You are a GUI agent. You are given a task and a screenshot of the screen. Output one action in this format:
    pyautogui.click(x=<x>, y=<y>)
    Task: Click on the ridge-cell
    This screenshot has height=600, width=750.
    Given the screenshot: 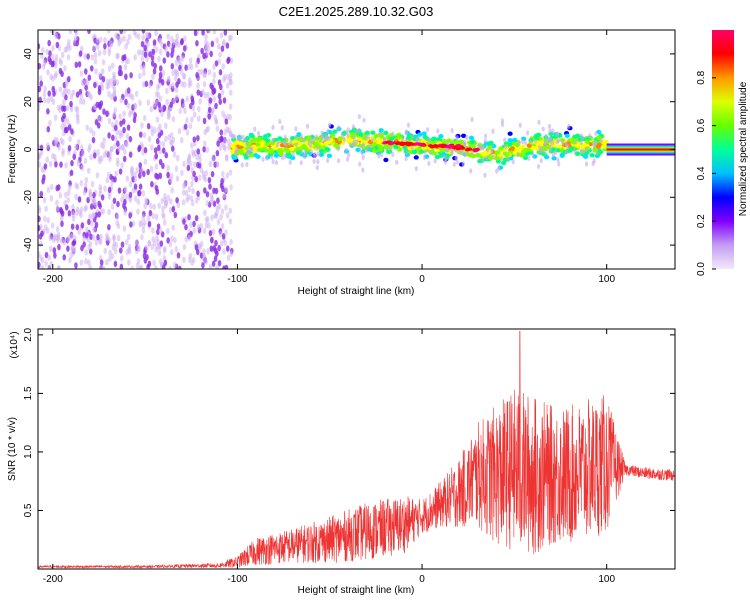 What is the action you would take?
    pyautogui.click(x=458, y=145)
    